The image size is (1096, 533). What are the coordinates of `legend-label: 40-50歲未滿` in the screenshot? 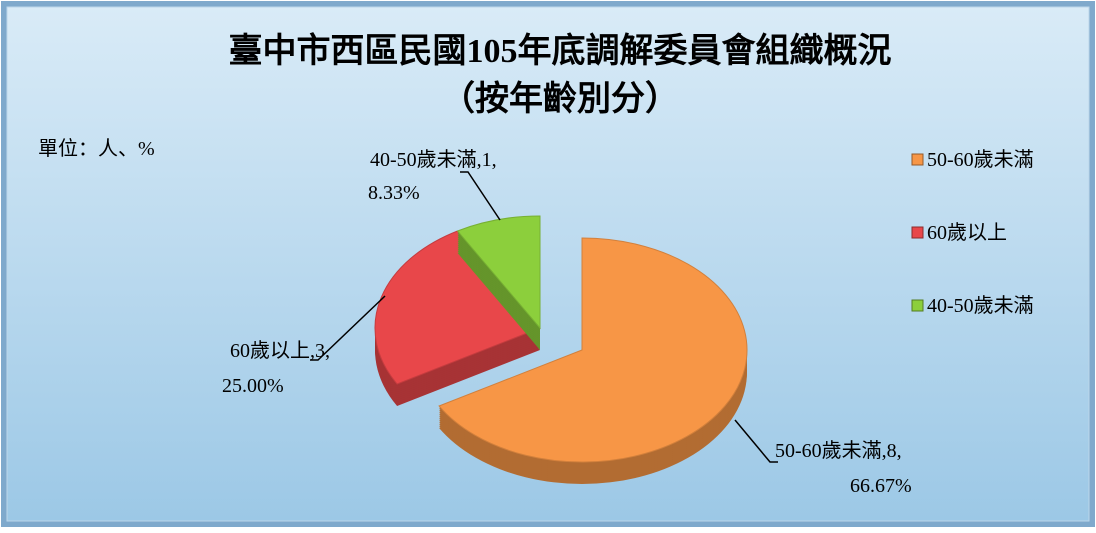 It's located at (980, 305).